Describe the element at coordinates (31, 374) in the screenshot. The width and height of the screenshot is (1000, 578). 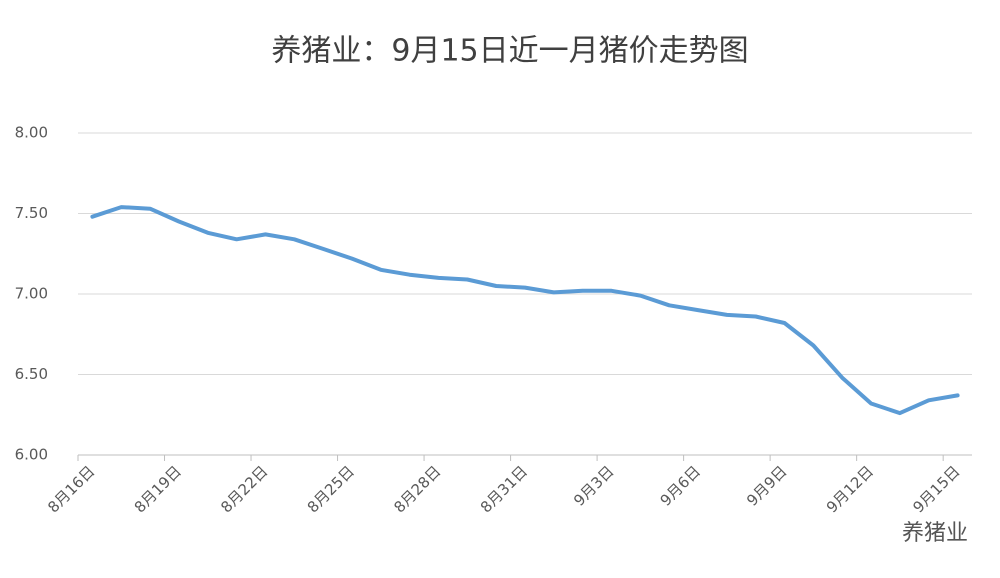
I see `y-tick-label: 6.50` at that location.